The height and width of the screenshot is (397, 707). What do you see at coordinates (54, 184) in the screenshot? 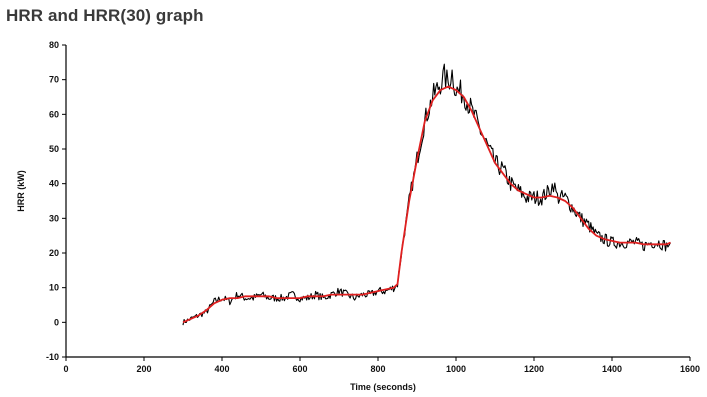
I see `y-tick-label-40: 40` at bounding box center [54, 184].